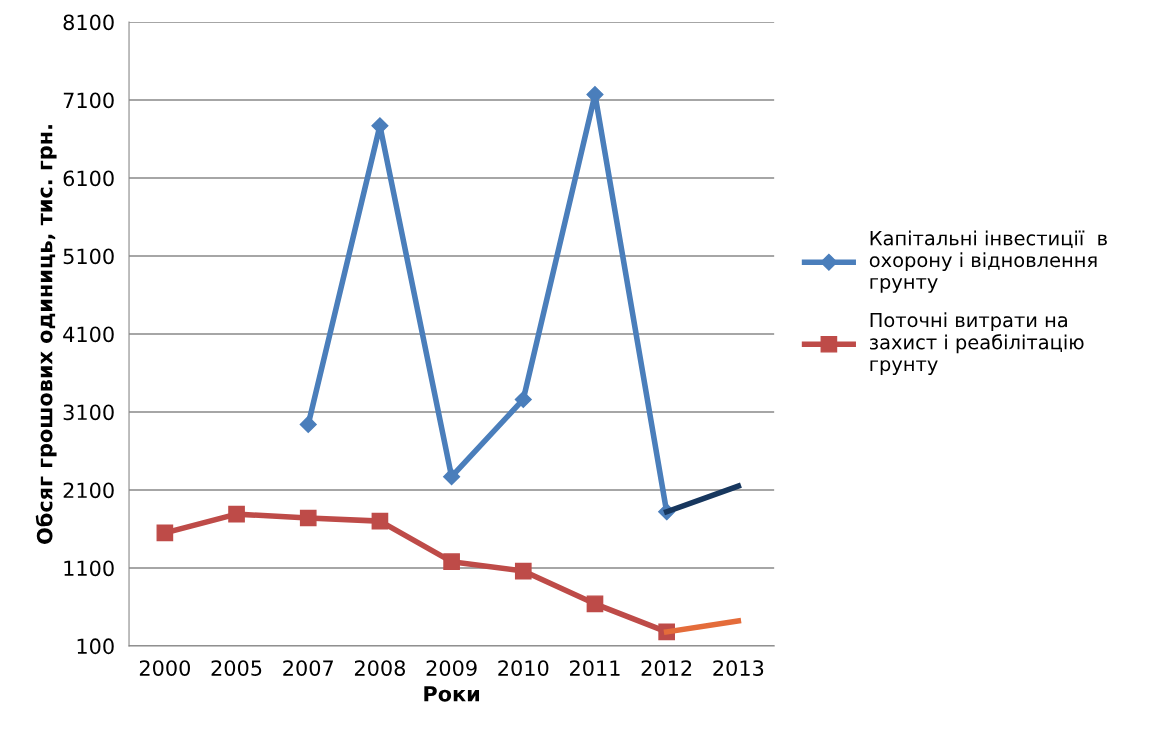 This screenshot has height=734, width=1173. Describe the element at coordinates (236, 668) in the screenshot. I see `x-tick-label: 2005` at that location.